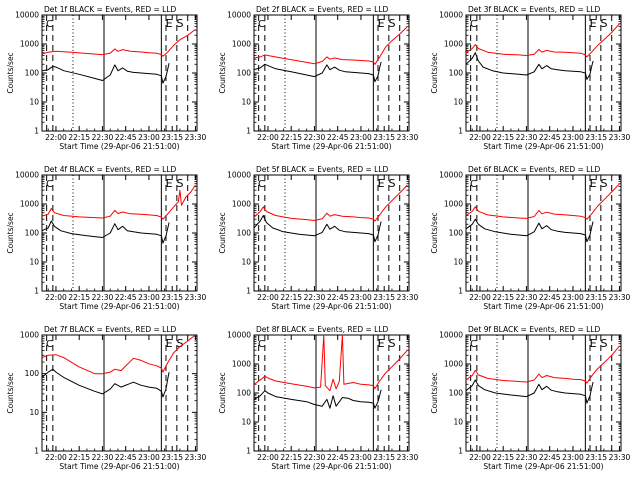 The width and height of the screenshot is (640, 480). What do you see at coordinates (534, 329) in the screenshot?
I see `panel-title: Det 9f BLACK = Events, RED = LLD` at bounding box center [534, 329].